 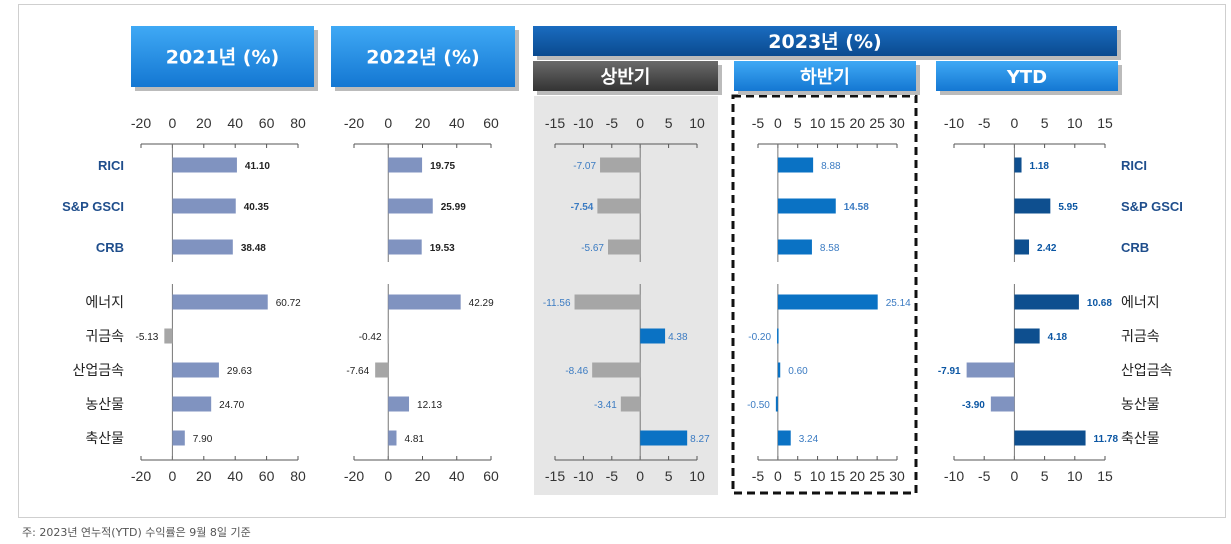 I want to click on category-label-left: 에너지, so click(x=104, y=303).